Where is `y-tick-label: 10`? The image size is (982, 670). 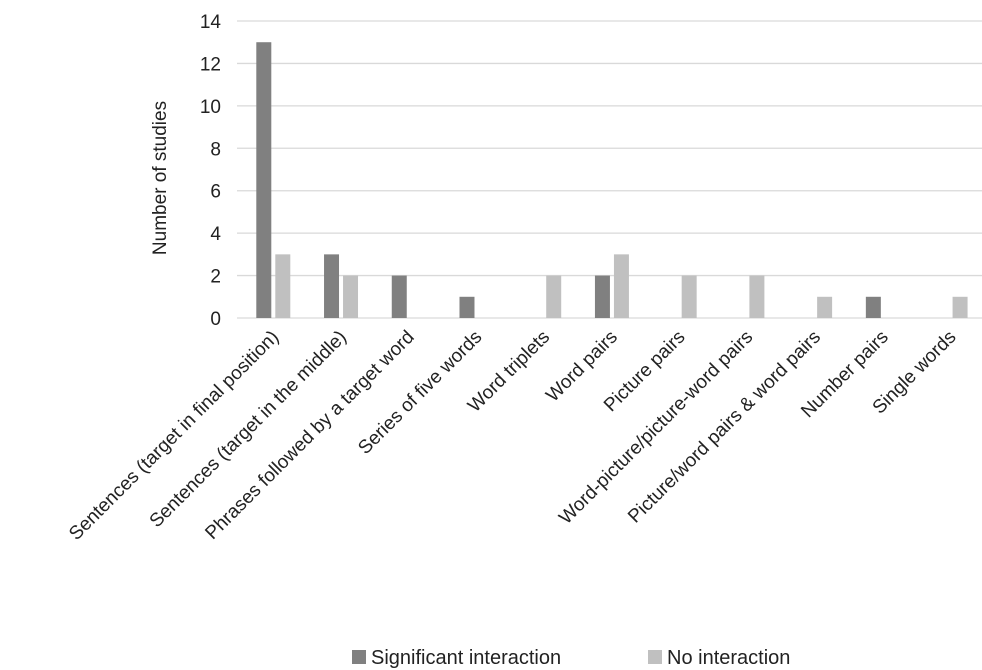 y-tick-label: 10 is located at coordinates (210, 107).